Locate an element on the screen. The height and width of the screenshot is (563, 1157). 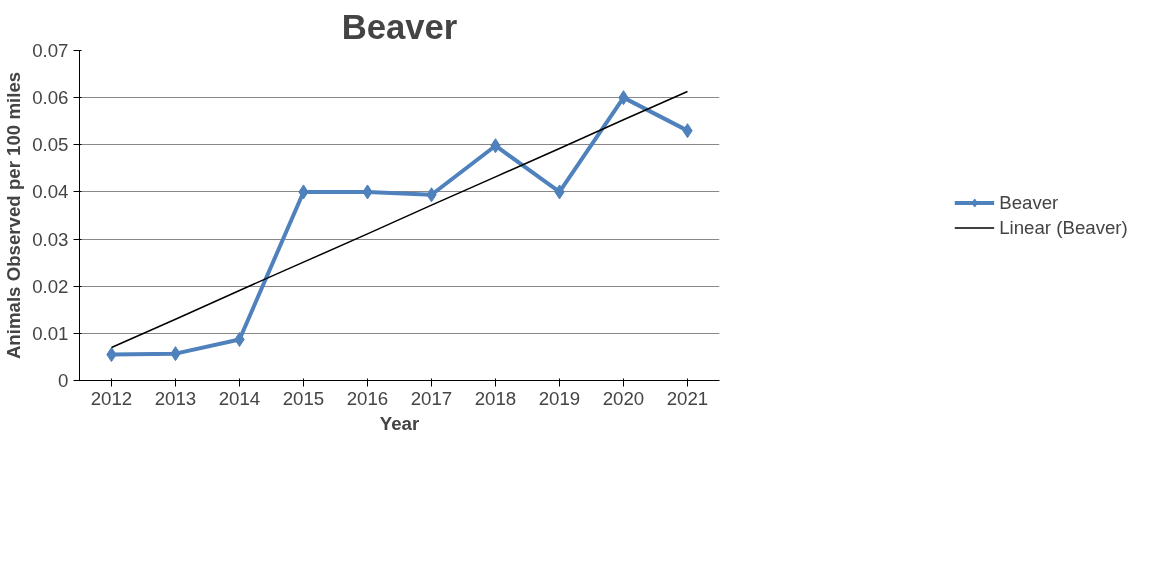
y-tick-label: 0 is located at coordinates (63, 380).